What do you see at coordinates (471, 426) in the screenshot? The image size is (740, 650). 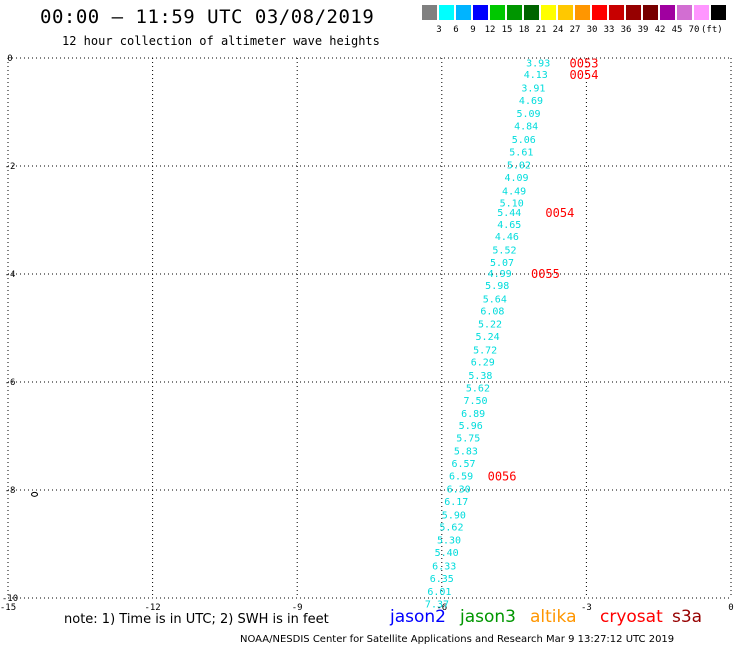 I see `wave-height-label: 5.96` at bounding box center [471, 426].